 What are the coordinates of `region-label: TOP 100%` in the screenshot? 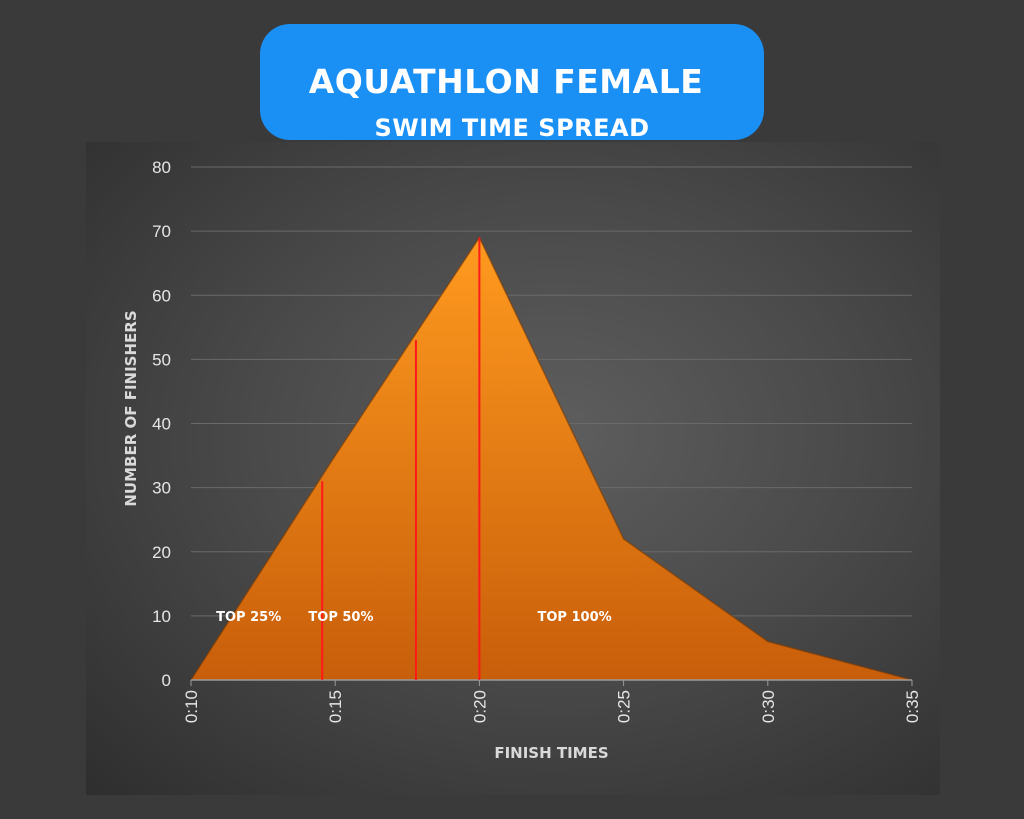 It's located at (575, 617).